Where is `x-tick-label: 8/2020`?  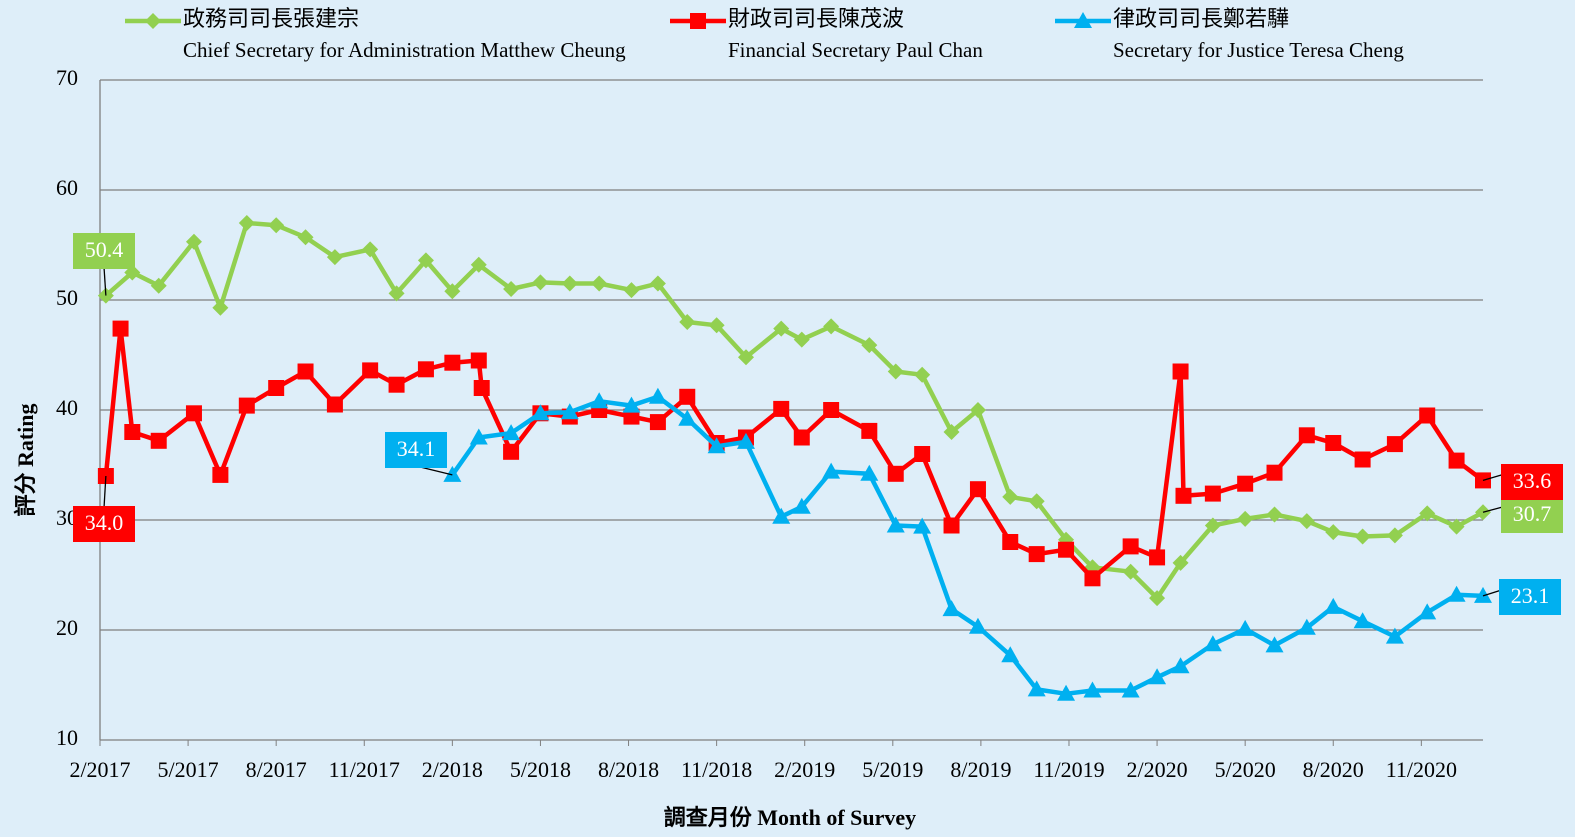
x-tick-label: 8/2020 is located at coordinates (1333, 769).